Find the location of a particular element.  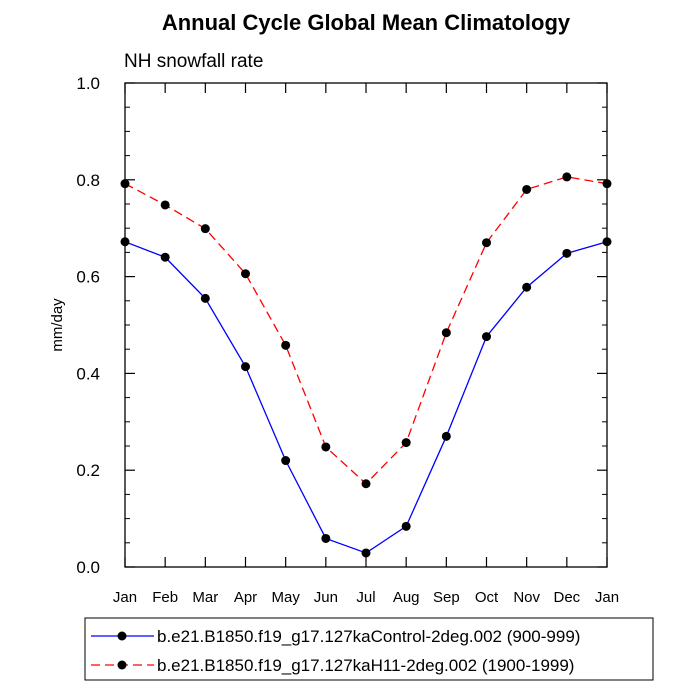

chart-title: Annual Cycle Global Mean Climatology is located at coordinates (366, 22).